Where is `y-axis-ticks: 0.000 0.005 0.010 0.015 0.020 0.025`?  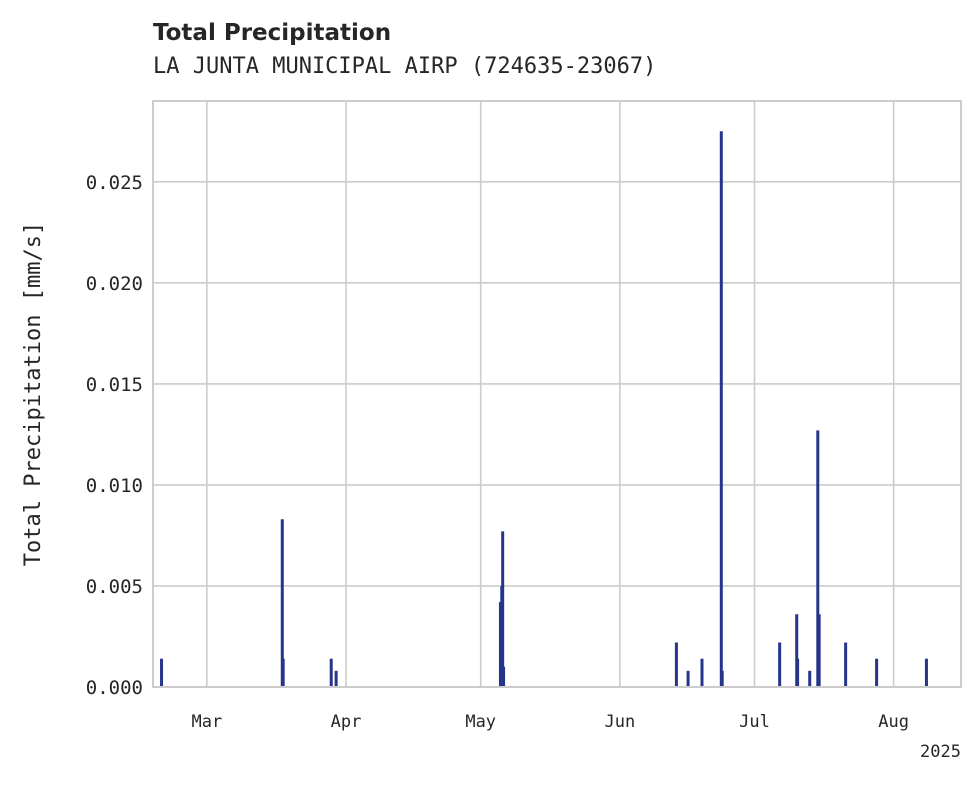
y-axis-ticks: 0.000 0.005 0.010 0.015 0.020 0.025 is located at coordinates (114, 435).